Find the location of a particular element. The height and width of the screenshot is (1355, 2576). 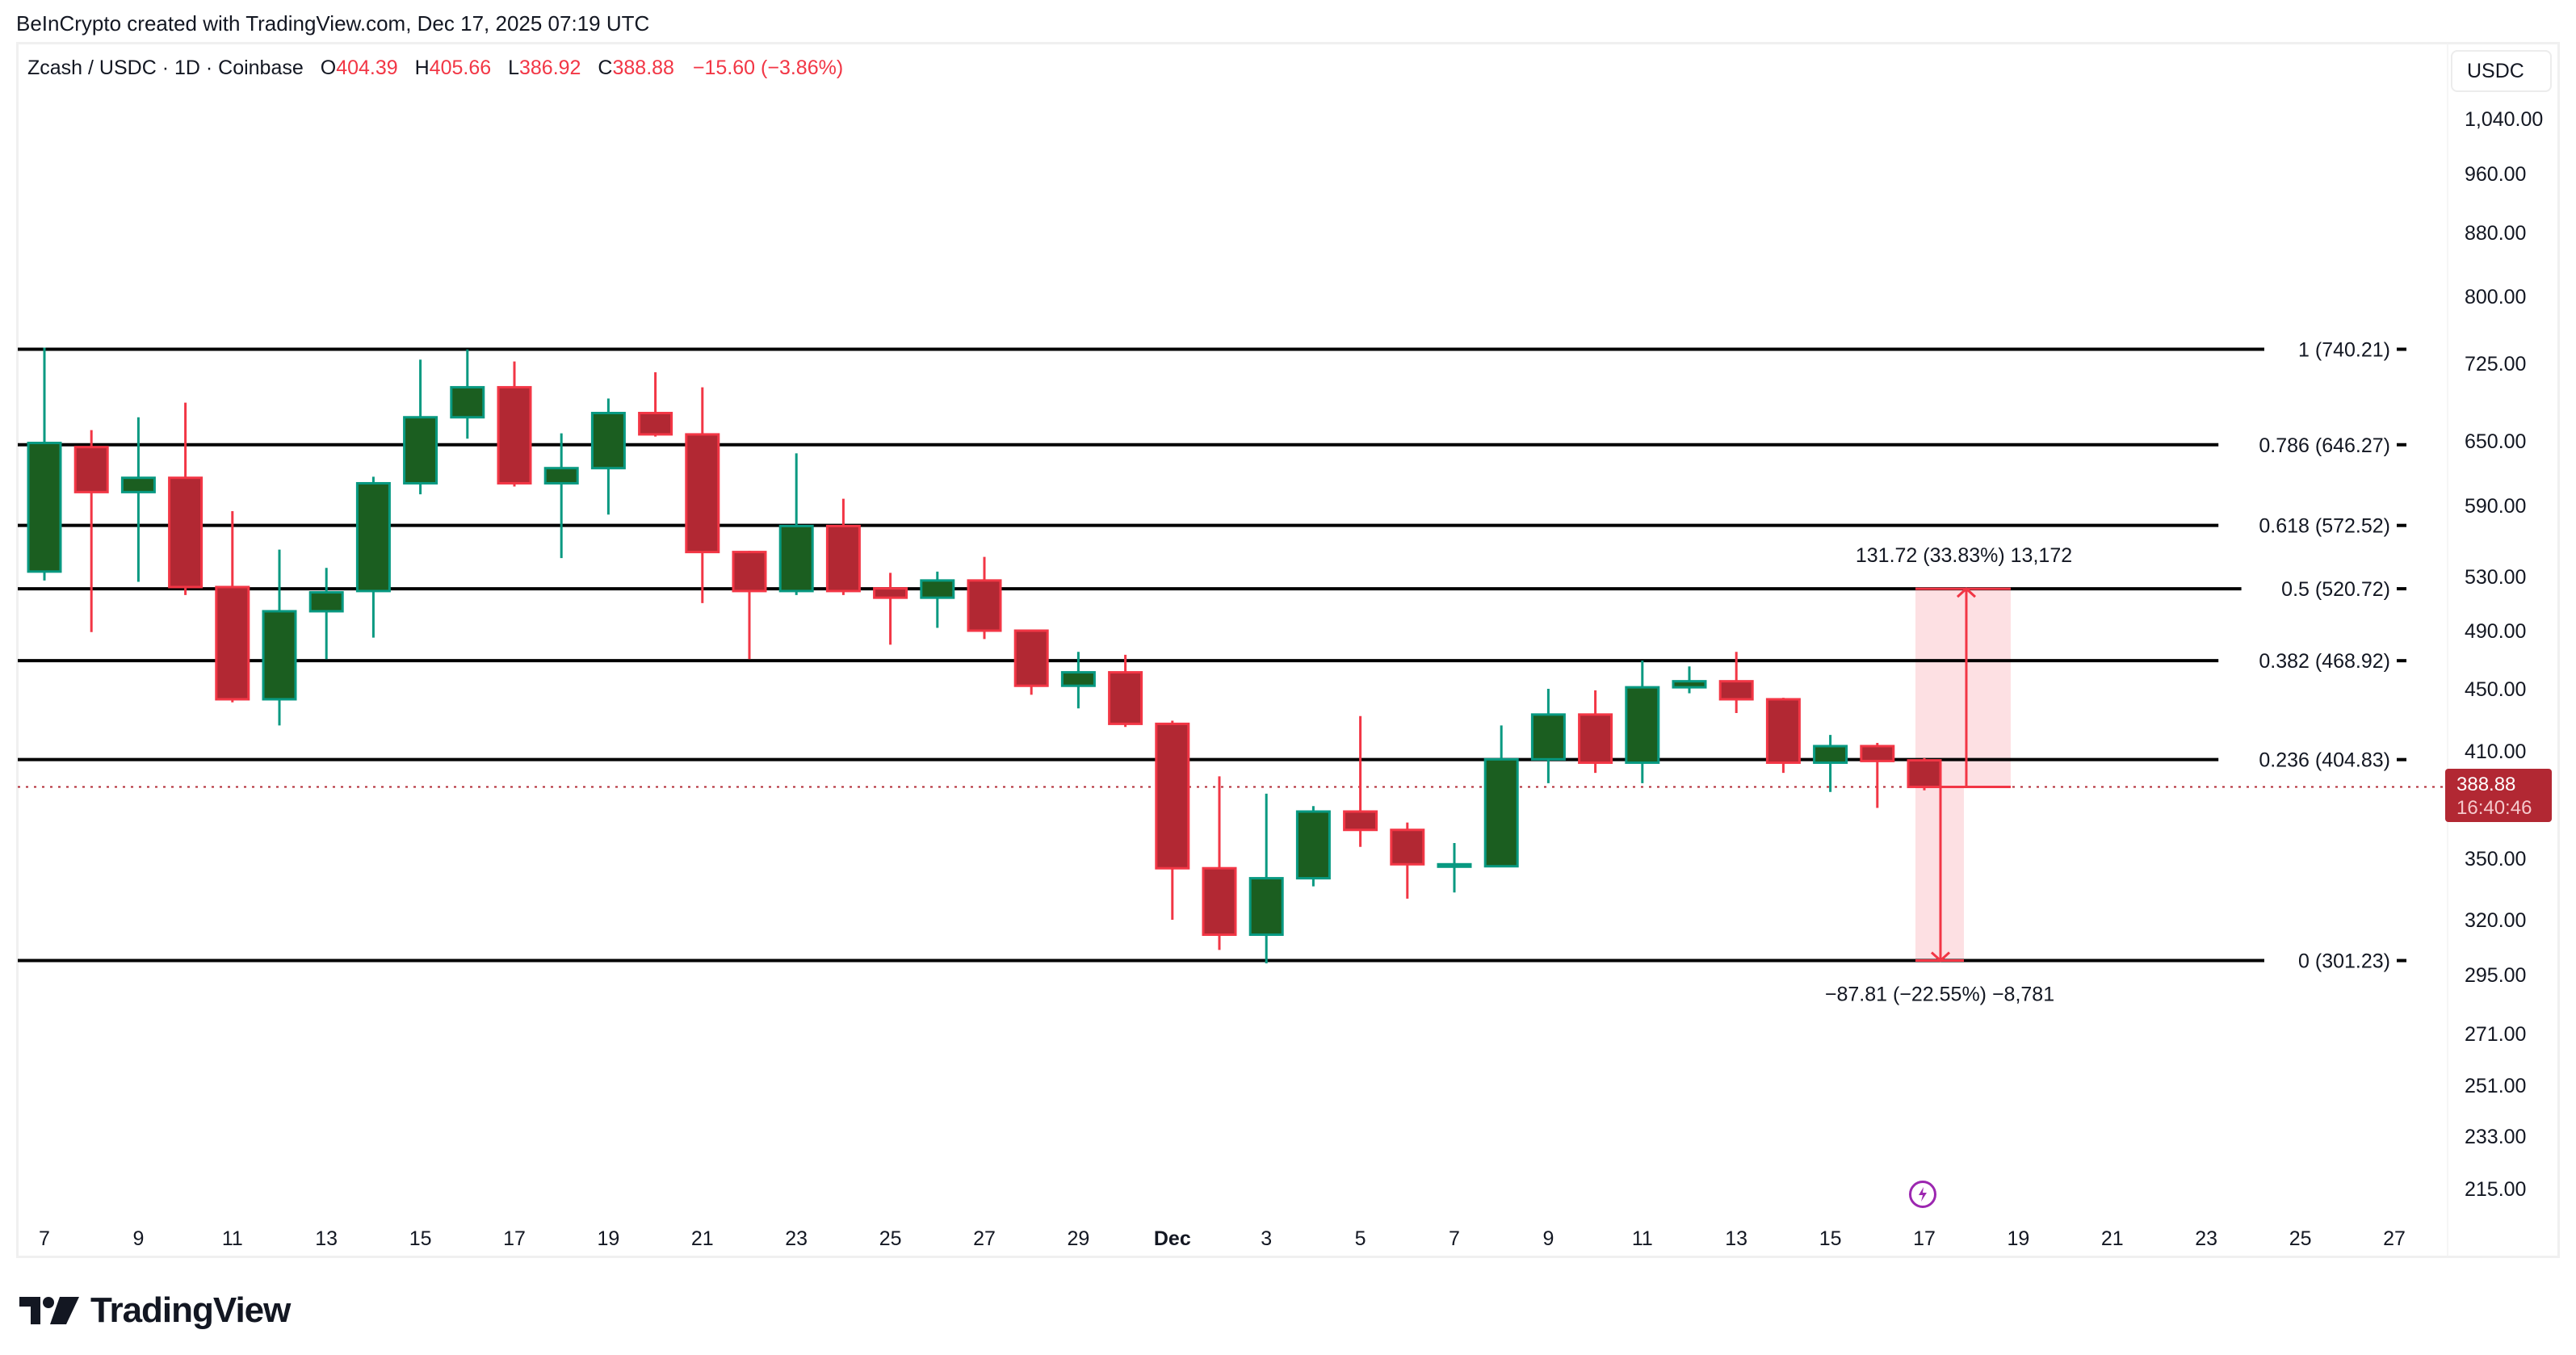

time-axis-tick: 23 is located at coordinates (796, 1238).